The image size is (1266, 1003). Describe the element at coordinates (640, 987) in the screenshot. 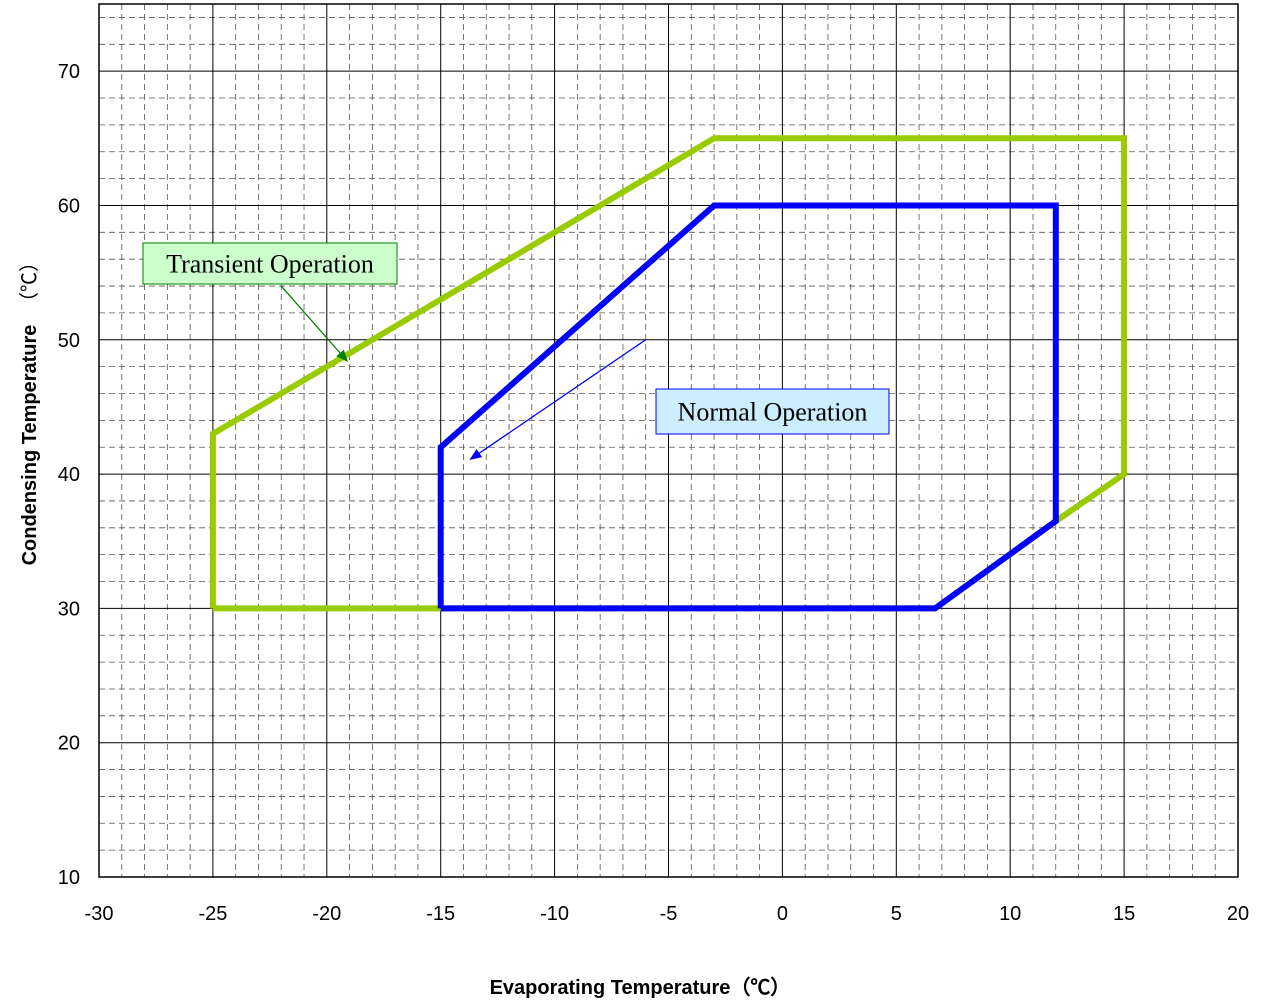

I see `x-axis-title: Evaporating Temperature（℃）` at that location.